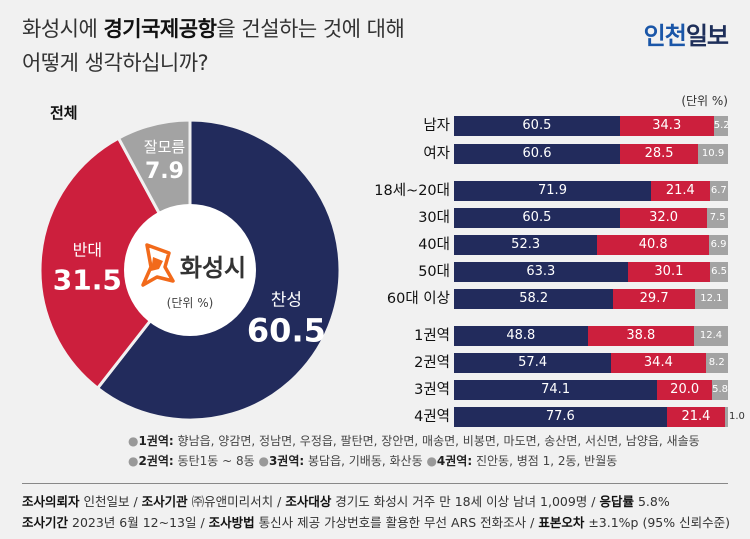 The image size is (750, 539). I want to click on bar-category-label: 30대, so click(434, 218).